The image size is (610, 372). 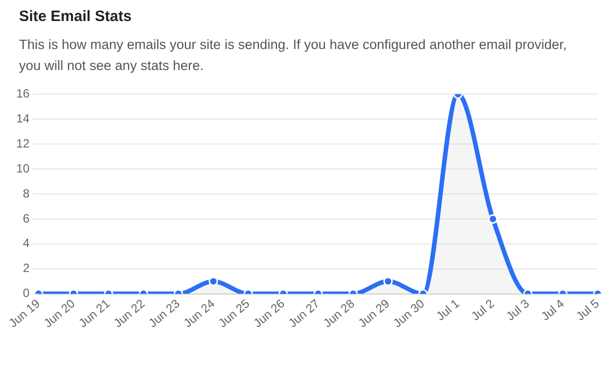 What do you see at coordinates (76, 16) in the screenshot?
I see `chart-title: Site Email Stats` at bounding box center [76, 16].